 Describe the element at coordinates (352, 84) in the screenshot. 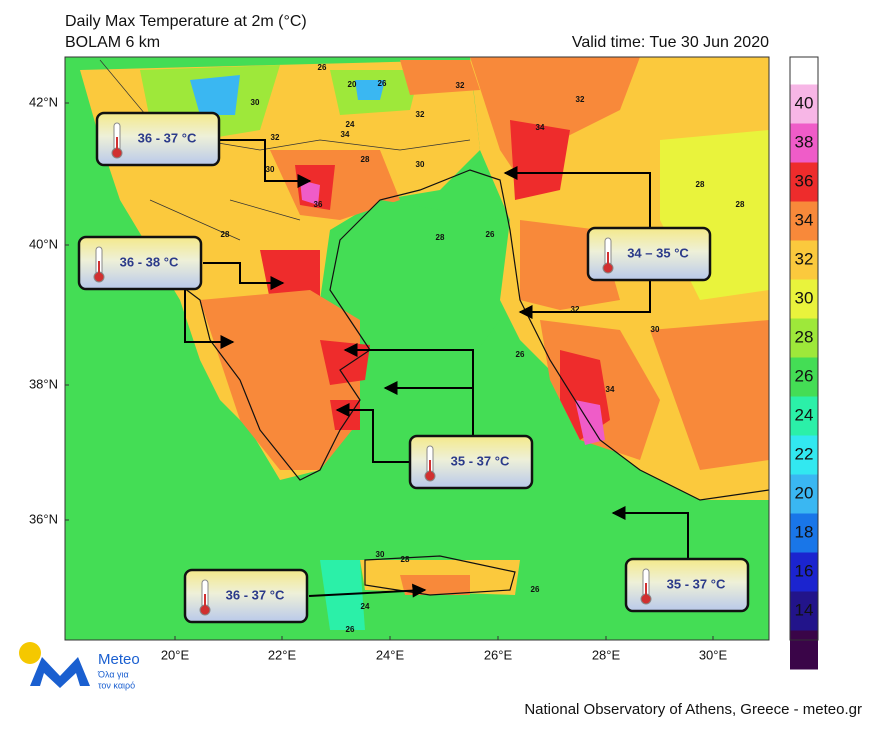

I see `map-value-label: 20` at that location.